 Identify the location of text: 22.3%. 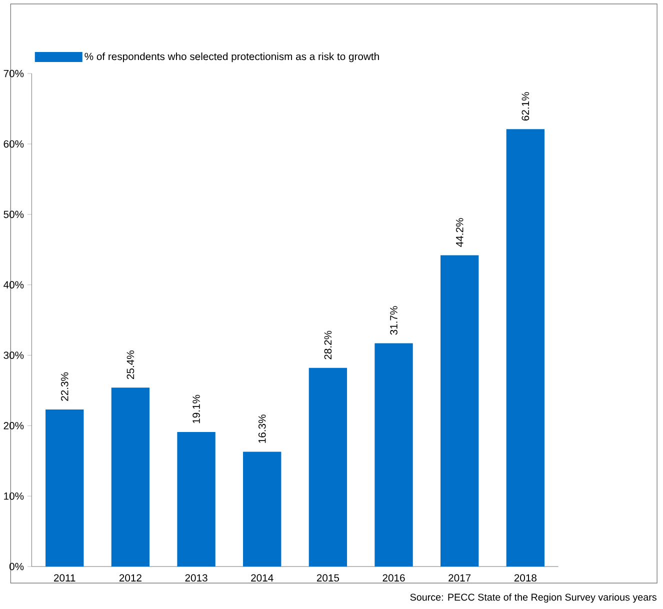
(64, 386).